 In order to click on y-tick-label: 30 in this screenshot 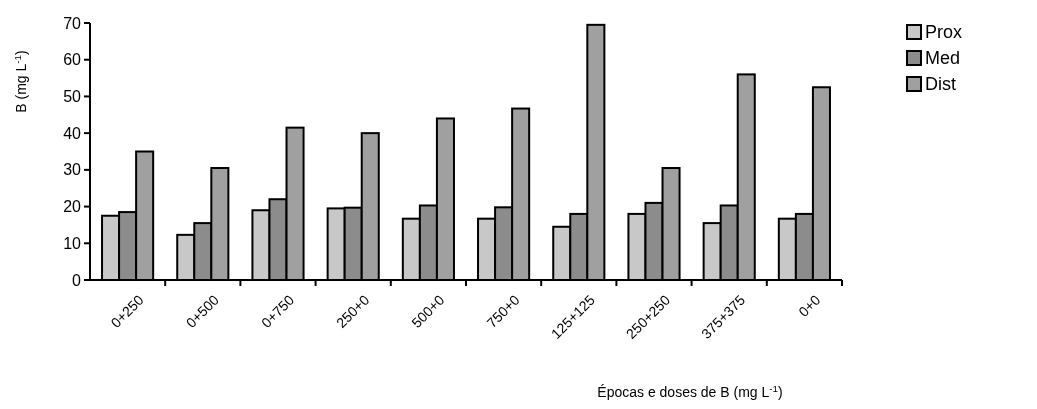, I will do `click(72, 170)`.